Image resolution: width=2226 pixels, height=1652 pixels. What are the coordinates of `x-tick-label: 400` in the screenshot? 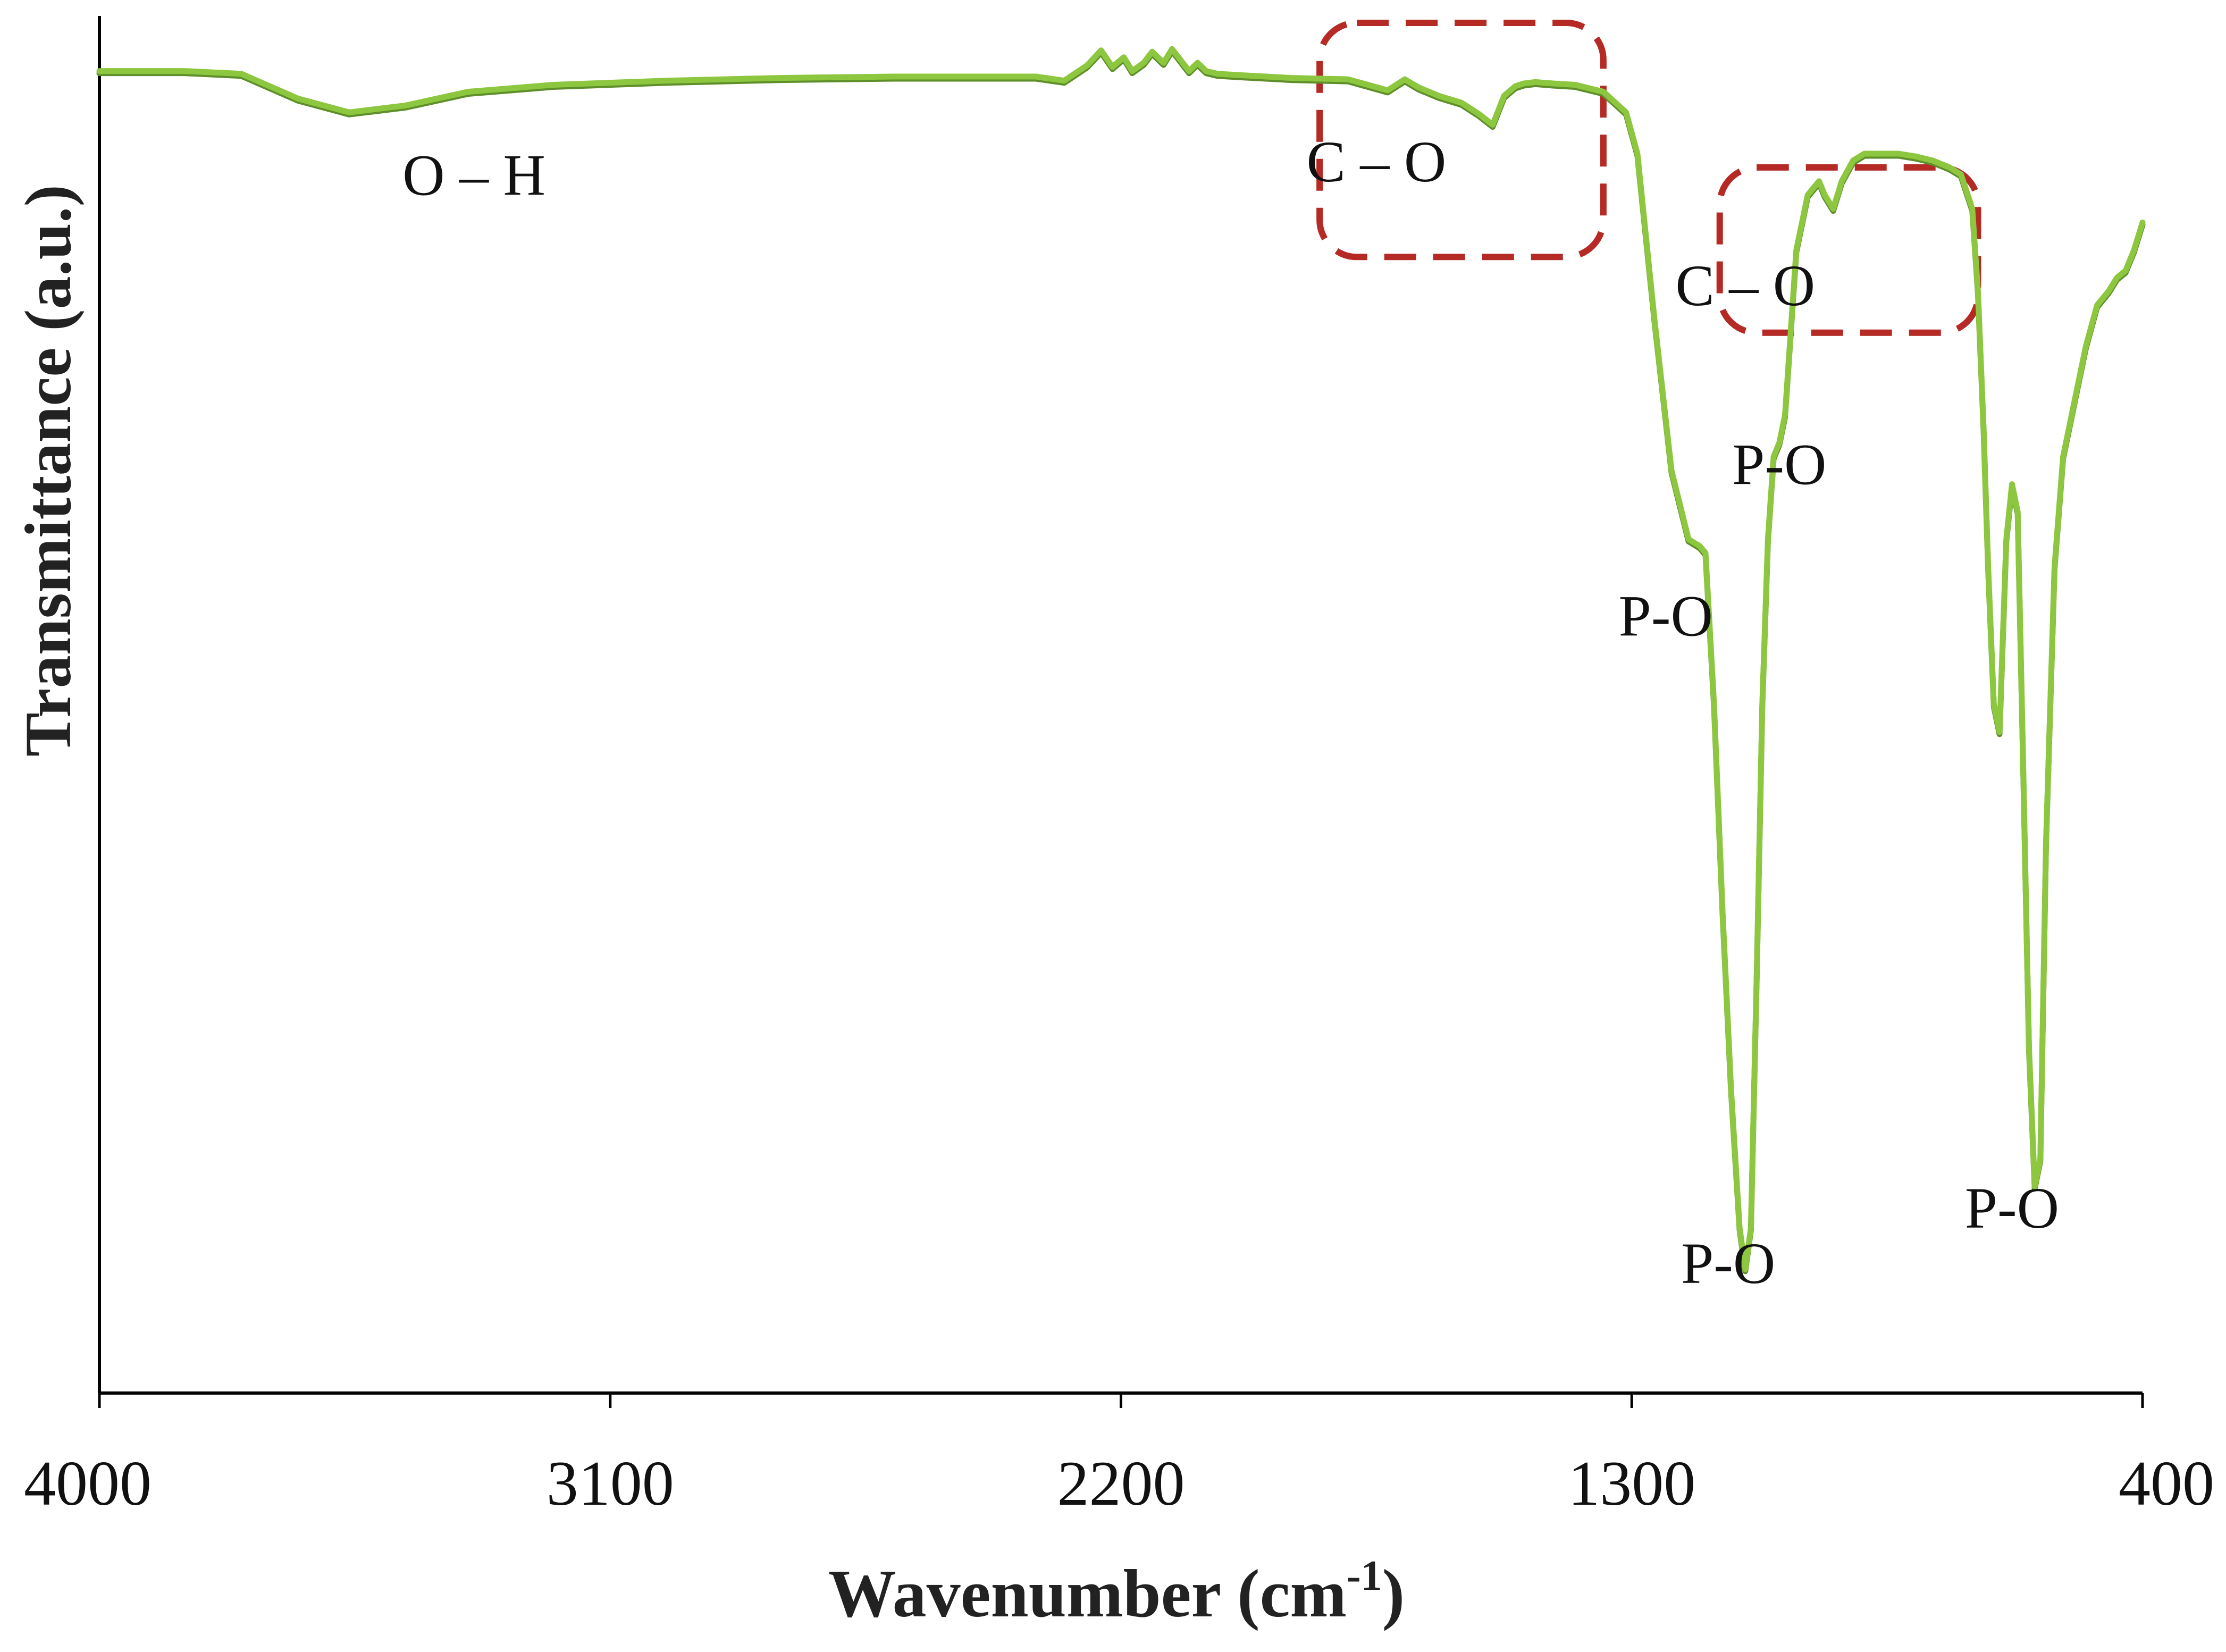 It's located at (2166, 1484).